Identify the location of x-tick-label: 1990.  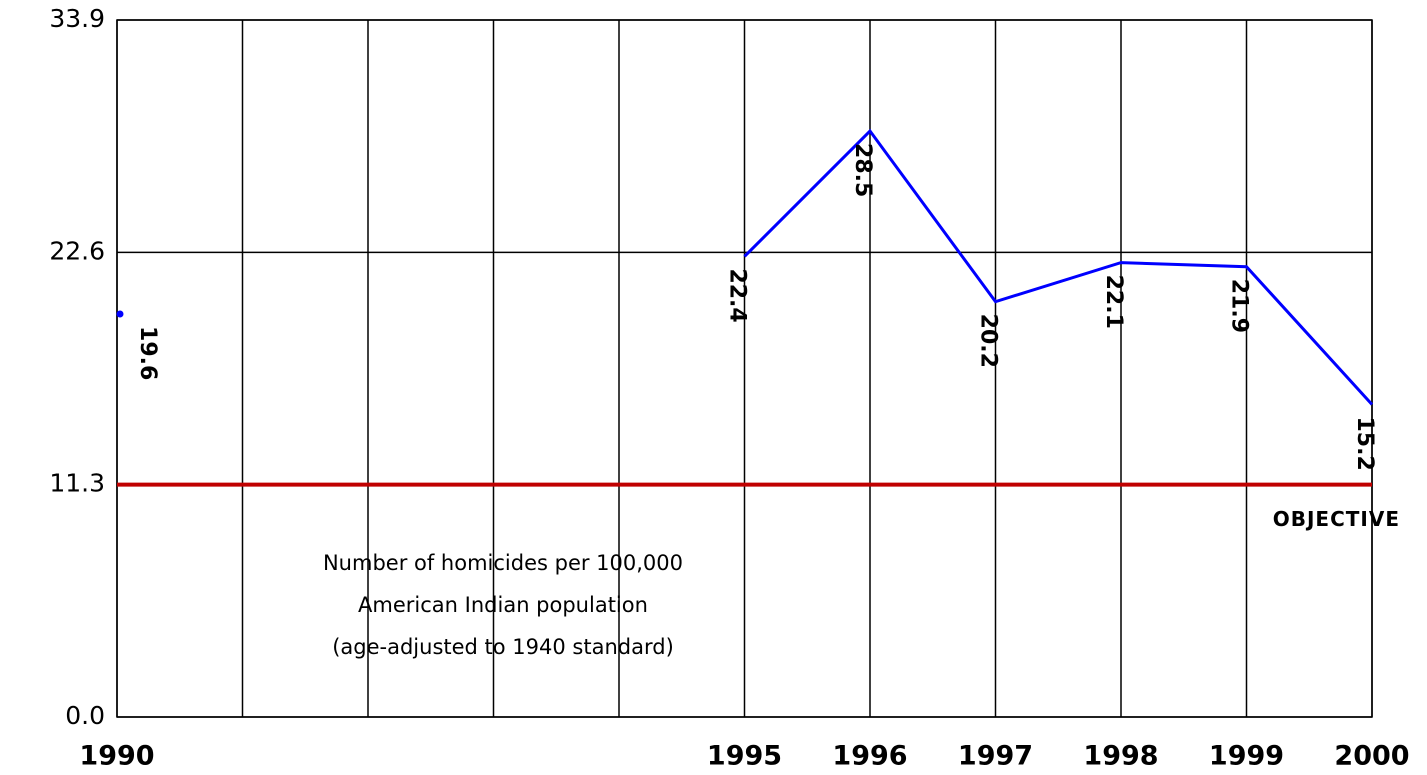
(116, 756).